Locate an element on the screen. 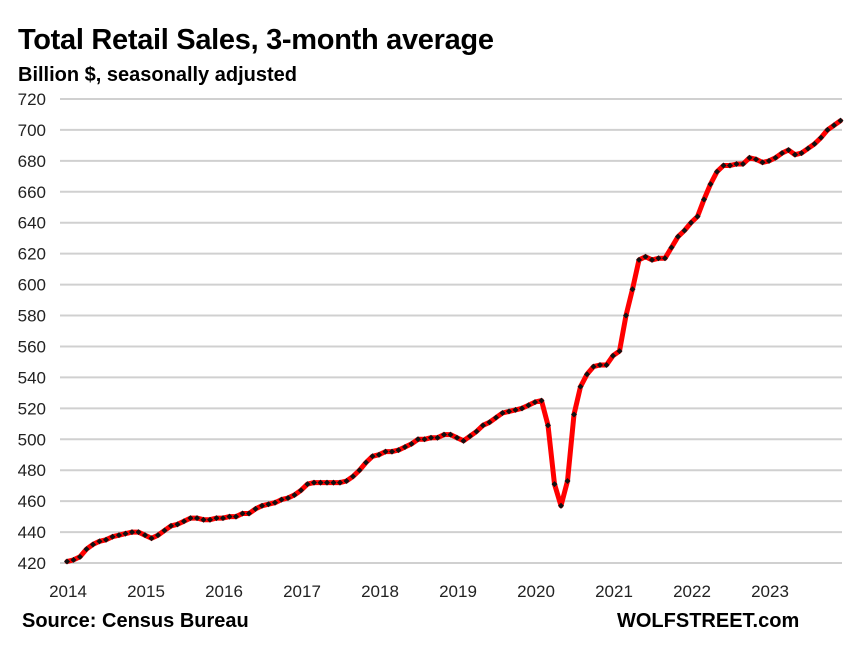 This screenshot has width=848, height=649. y-tick-label: 460 is located at coordinates (32, 501).